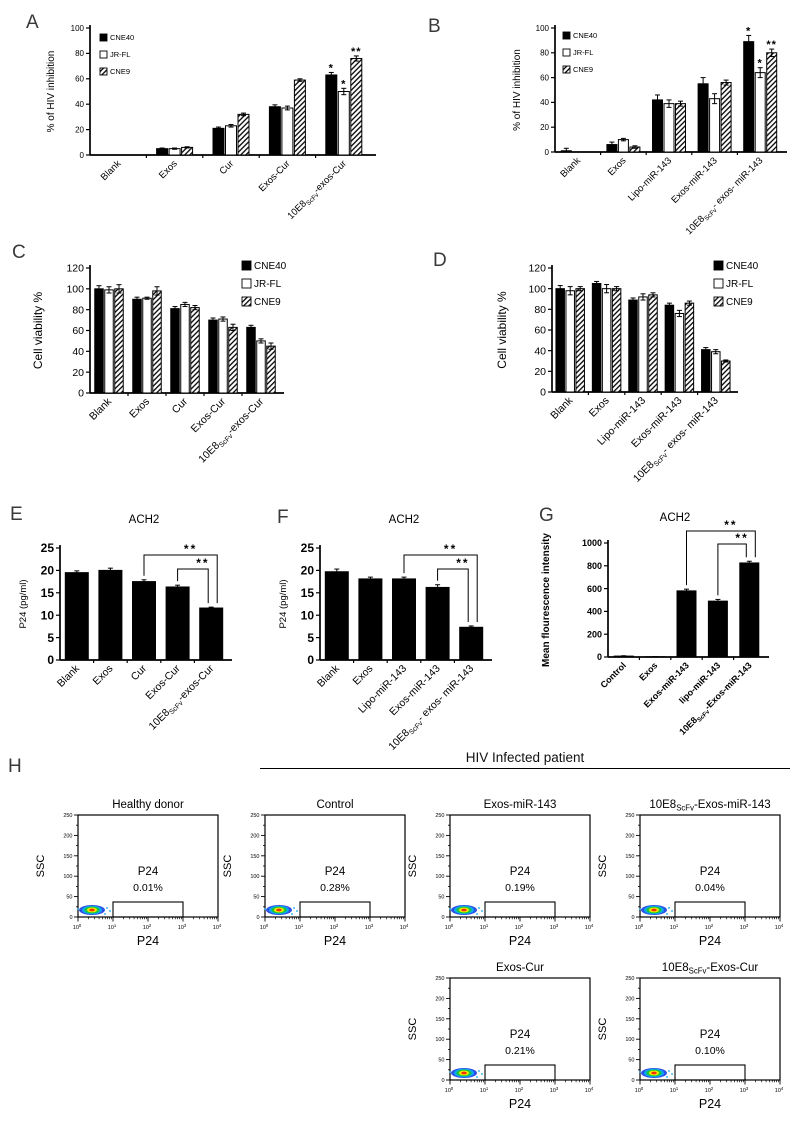 Image resolution: width=800 pixels, height=1129 pixels. Describe the element at coordinates (335, 872) in the screenshot. I see `gate-label: P24` at that location.